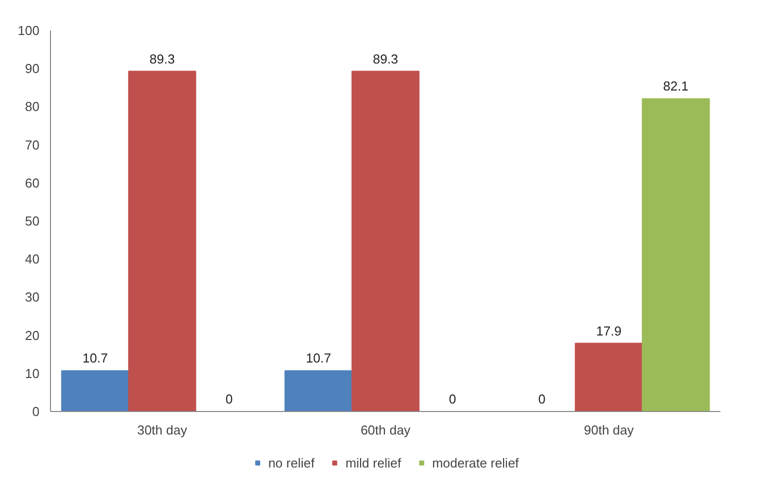 This screenshot has width=758, height=499. What do you see at coordinates (29, 30) in the screenshot?
I see `y-tick-label: 100` at bounding box center [29, 30].